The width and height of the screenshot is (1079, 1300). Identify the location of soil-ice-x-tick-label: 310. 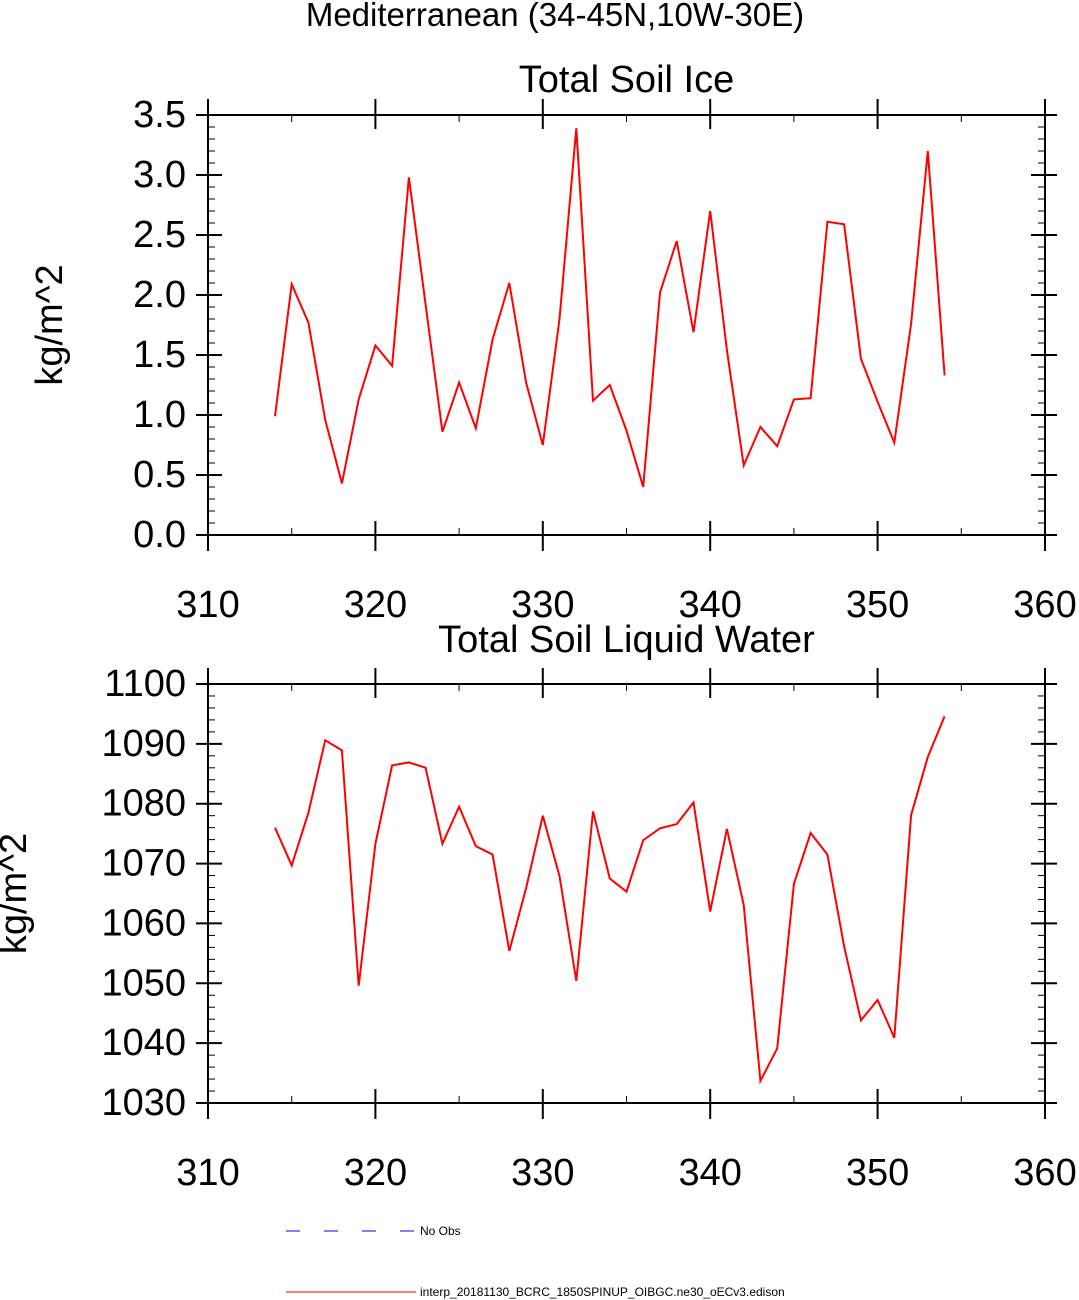
(207, 605).